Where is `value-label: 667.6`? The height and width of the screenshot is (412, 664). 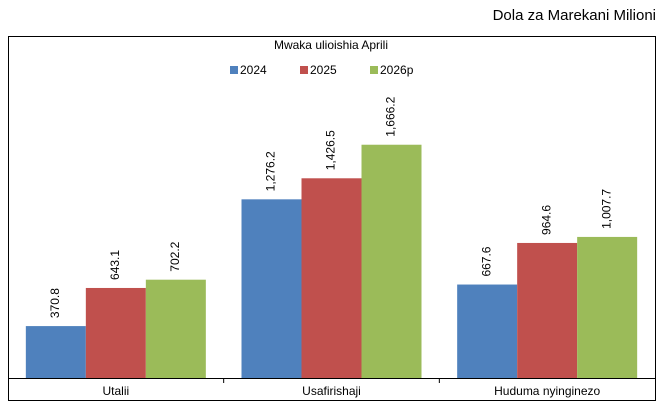 value-label: 667.6 is located at coordinates (486, 261).